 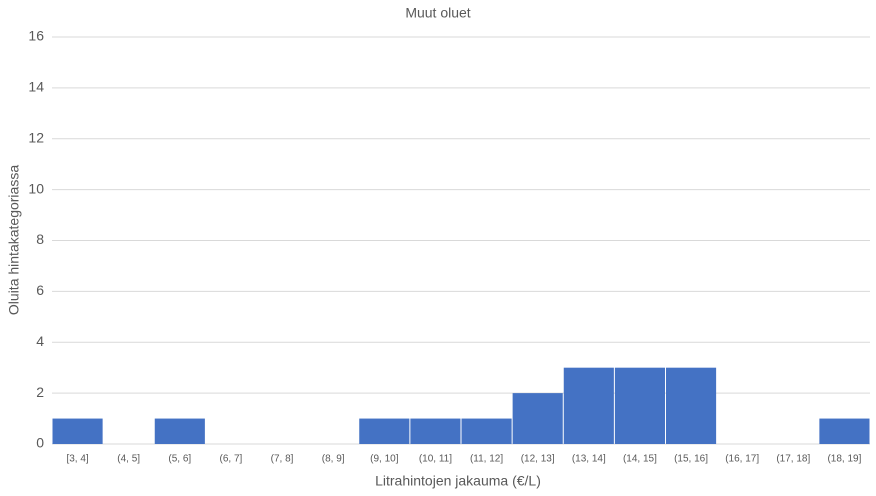 What do you see at coordinates (40, 443) in the screenshot?
I see `y-tick-label: 0` at bounding box center [40, 443].